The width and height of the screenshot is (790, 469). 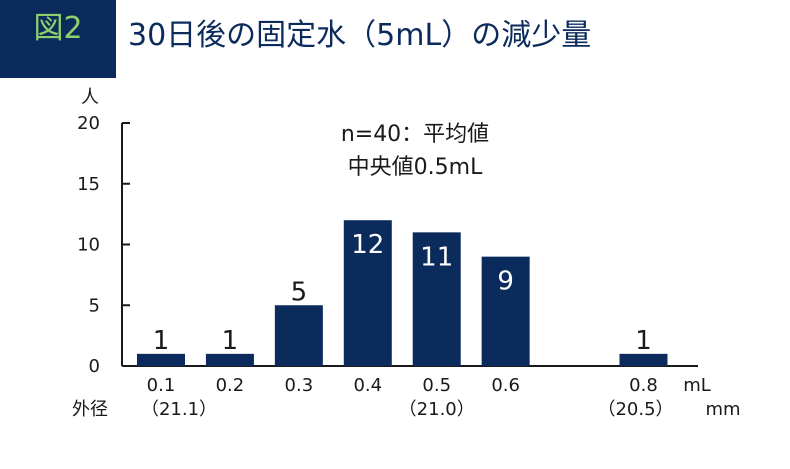 I want to click on x-tick-label: 0.6, so click(x=505, y=385).